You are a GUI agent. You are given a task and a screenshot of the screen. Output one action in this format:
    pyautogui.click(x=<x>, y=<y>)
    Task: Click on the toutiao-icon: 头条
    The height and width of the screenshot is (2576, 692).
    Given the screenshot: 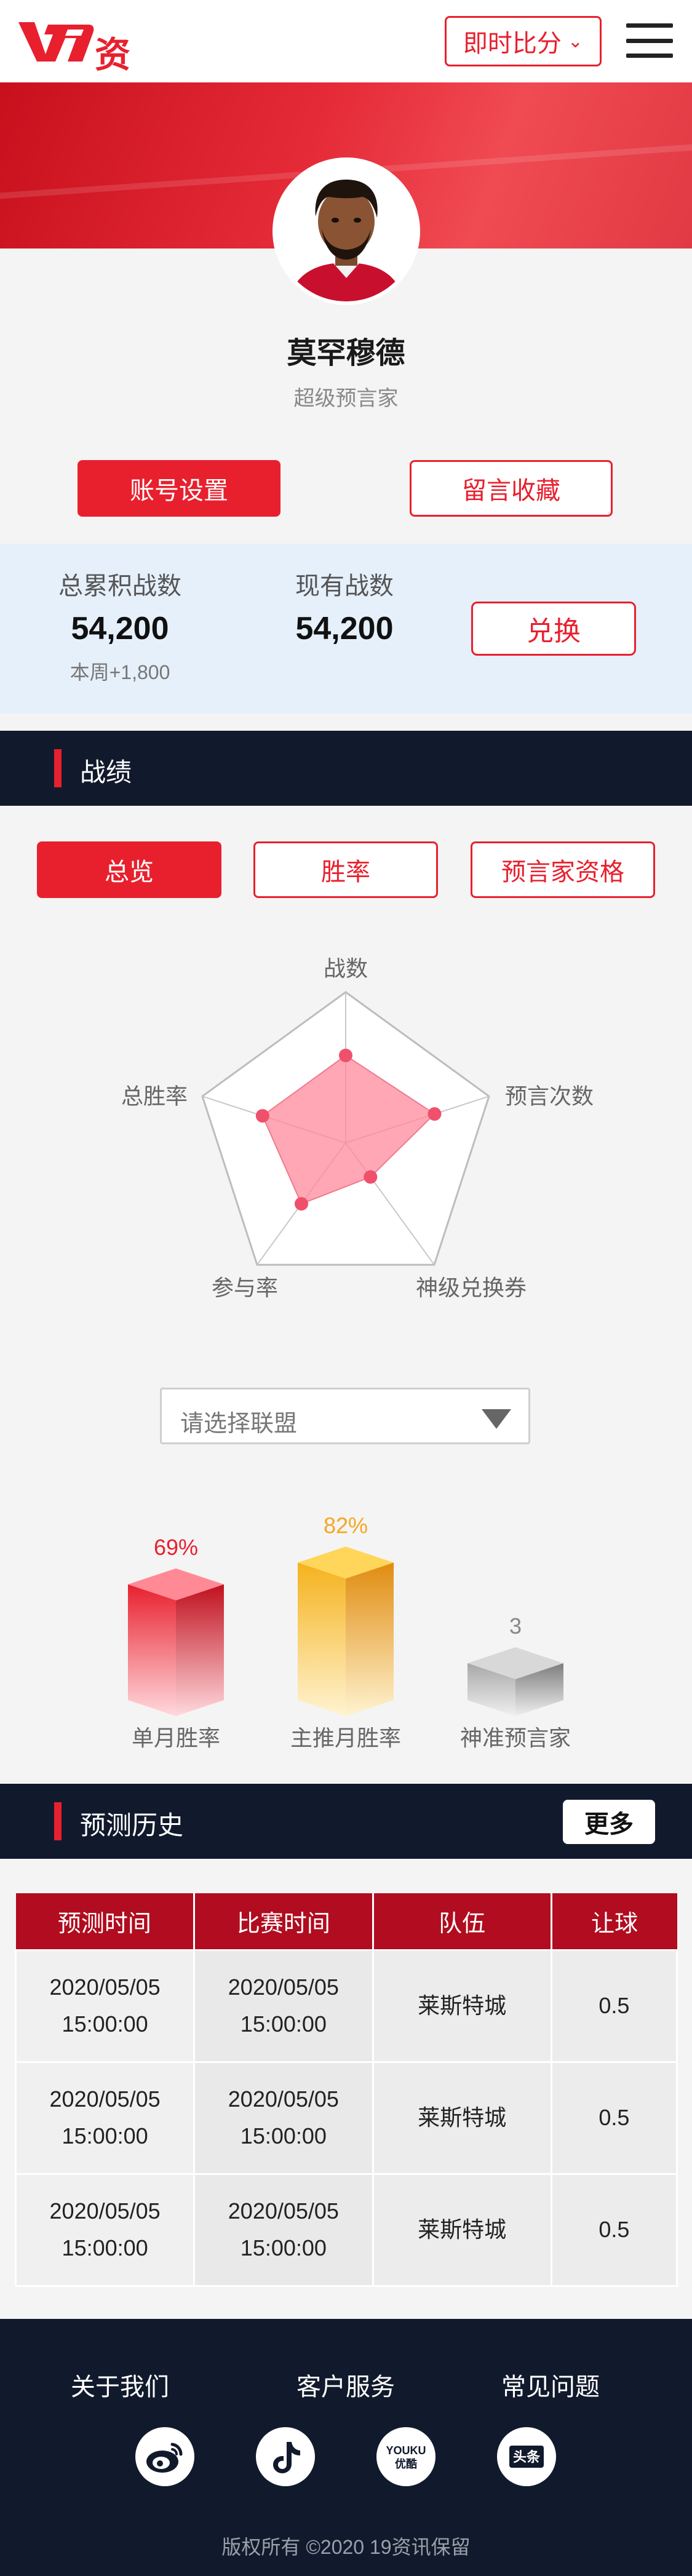 What is the action you would take?
    pyautogui.click(x=527, y=2456)
    